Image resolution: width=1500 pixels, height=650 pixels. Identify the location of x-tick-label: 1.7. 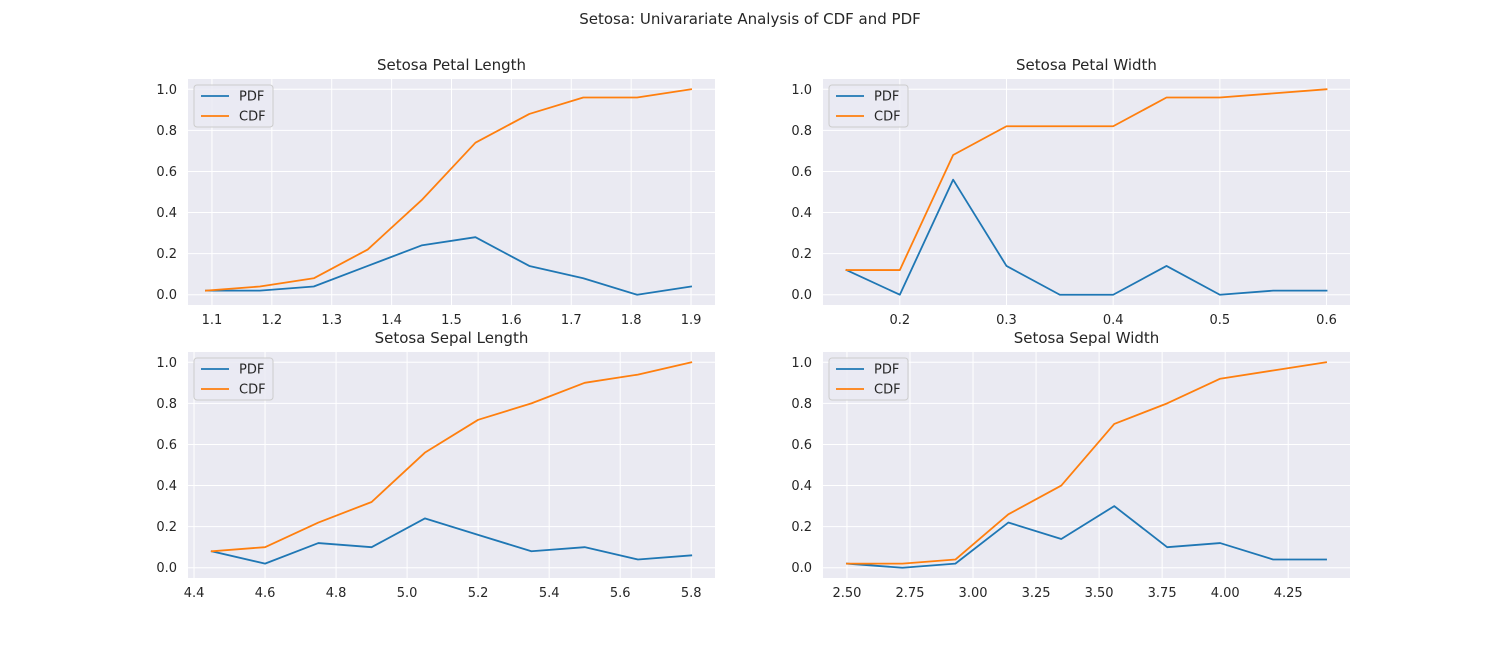
(571, 320).